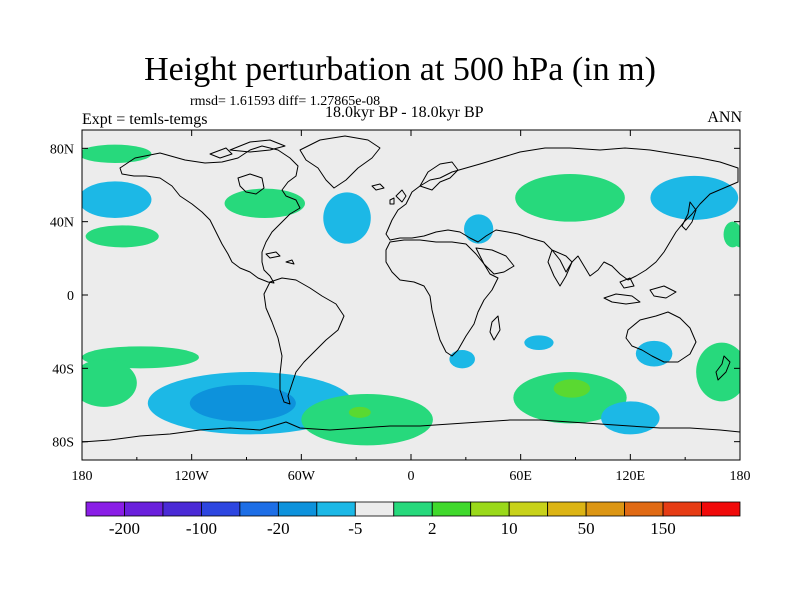  What do you see at coordinates (378, 187) in the screenshot?
I see `coast-iceland` at bounding box center [378, 187].